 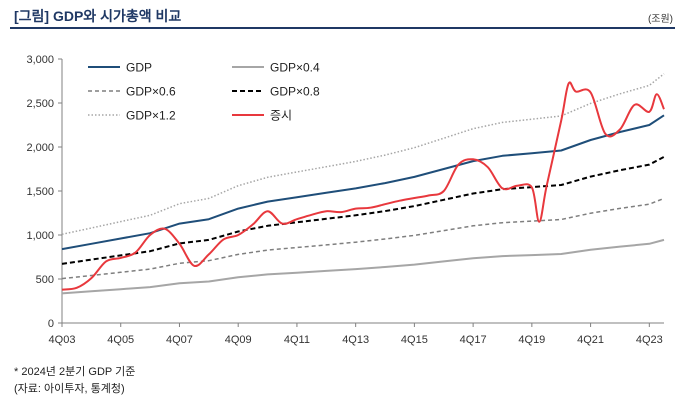 What do you see at coordinates (40, 192) in the screenshot?
I see `y-tick-label: 1,500` at bounding box center [40, 192].